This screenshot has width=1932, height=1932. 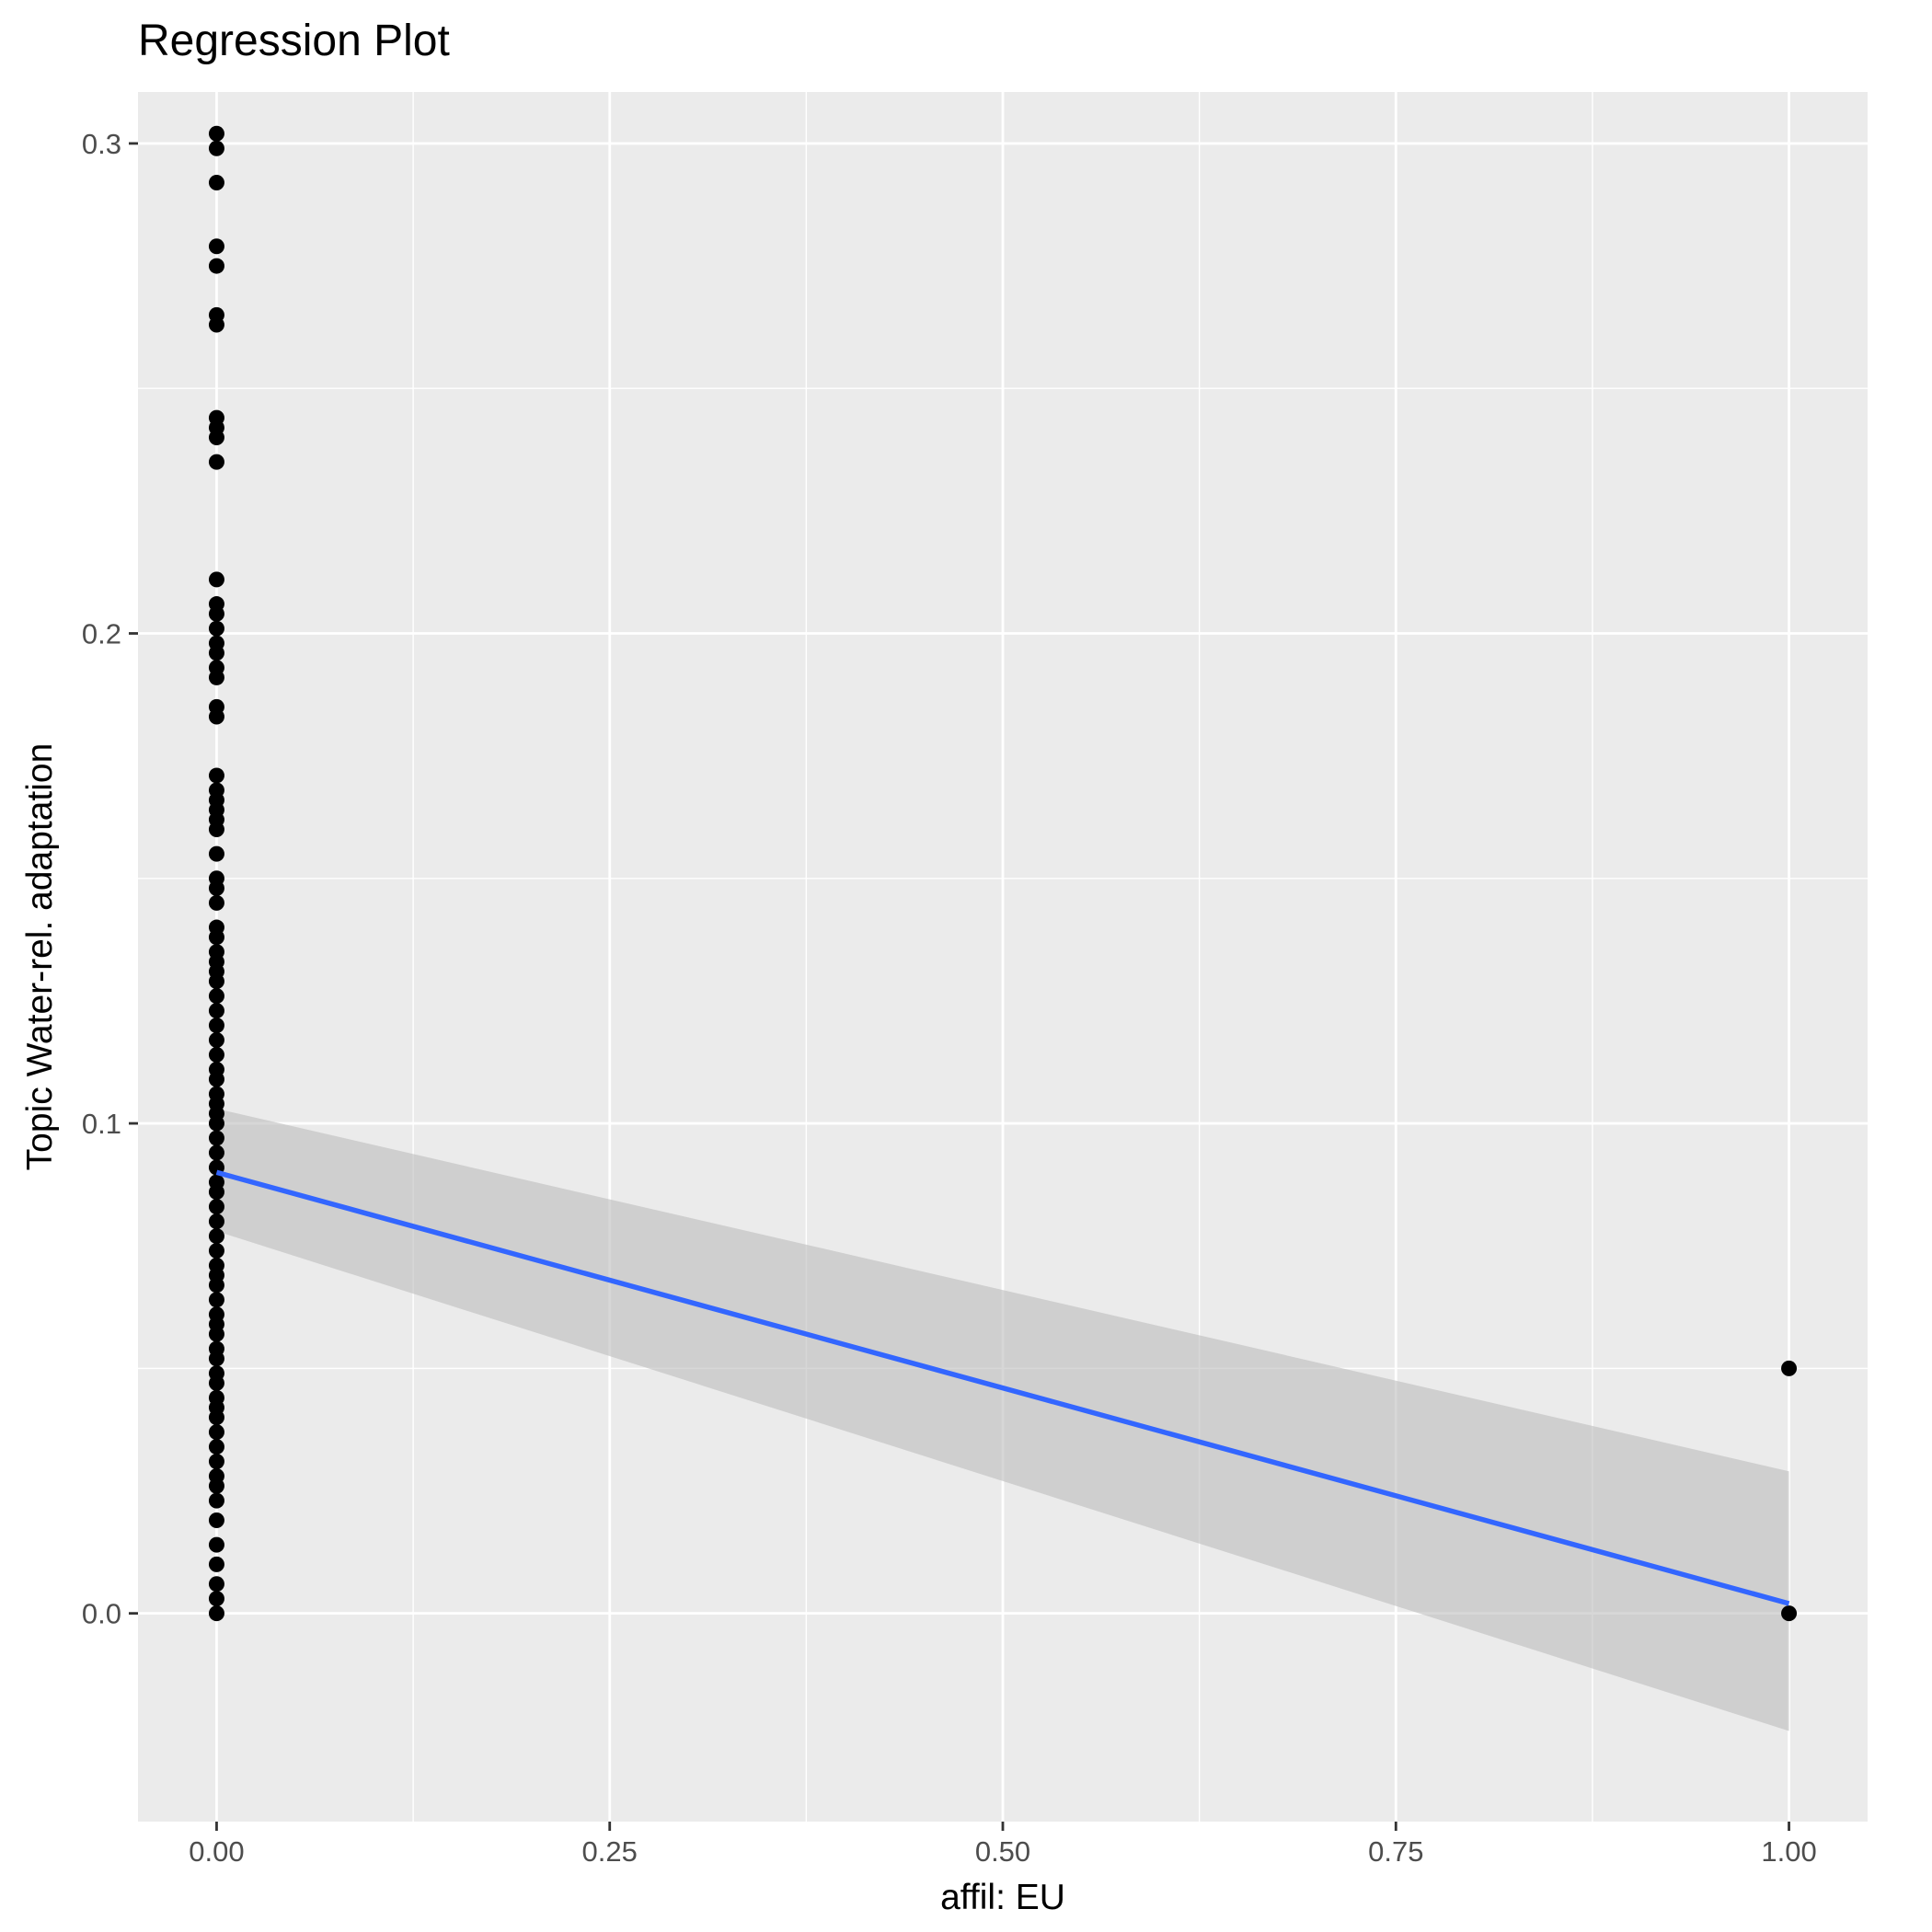 I want to click on y-tick-label: 0.3, so click(x=101, y=144).